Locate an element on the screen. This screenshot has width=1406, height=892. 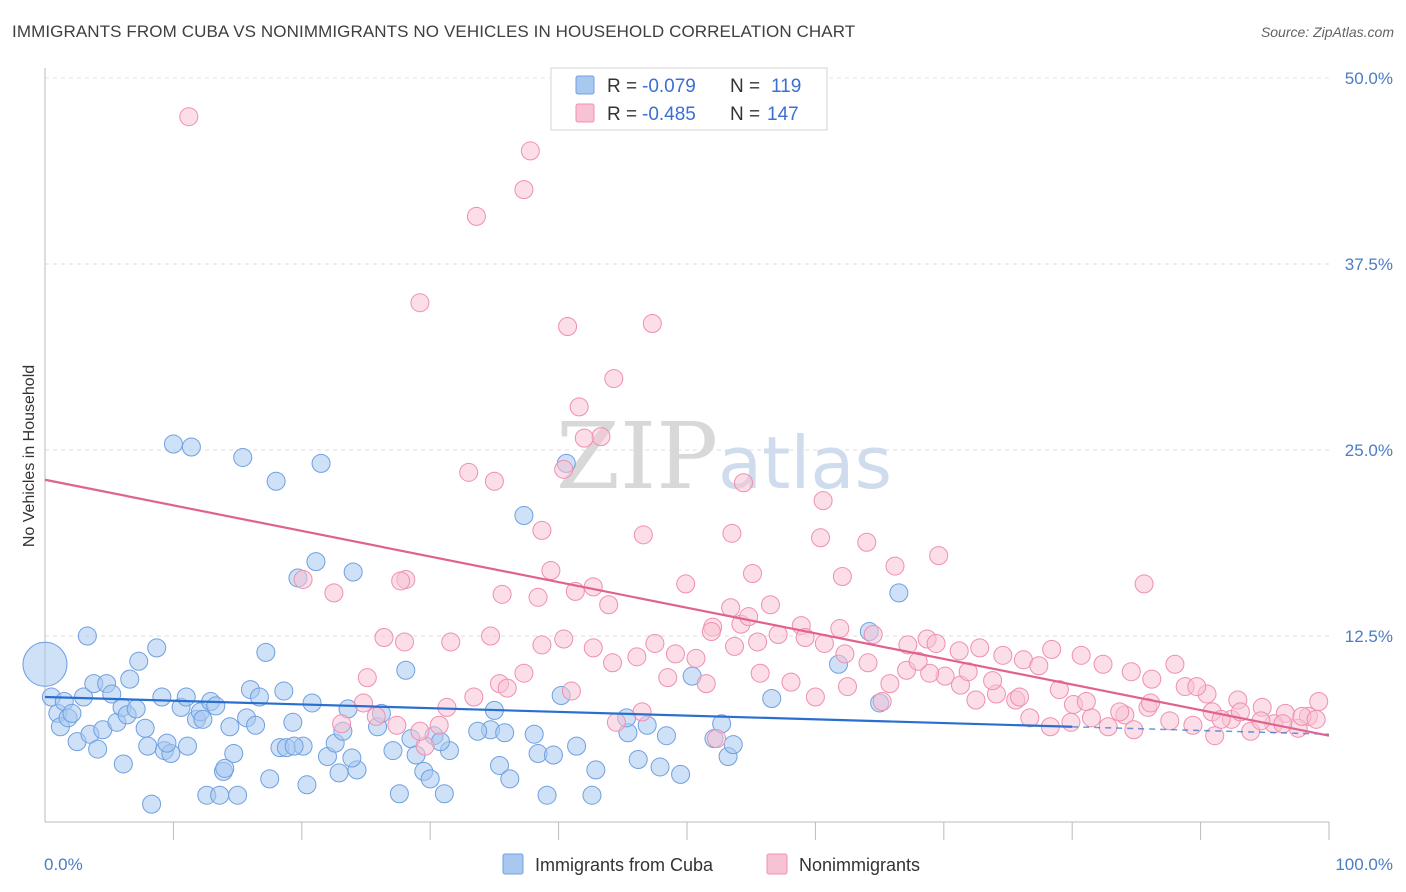
y-tick-label-3: 50.0% is located at coordinates (1369, 78).